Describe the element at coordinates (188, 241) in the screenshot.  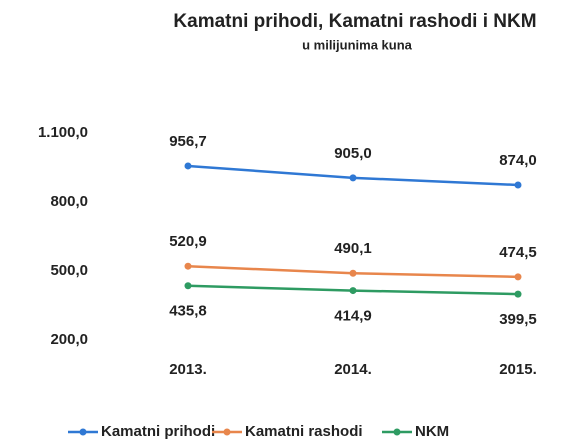
I see `data-label: 520,9` at that location.